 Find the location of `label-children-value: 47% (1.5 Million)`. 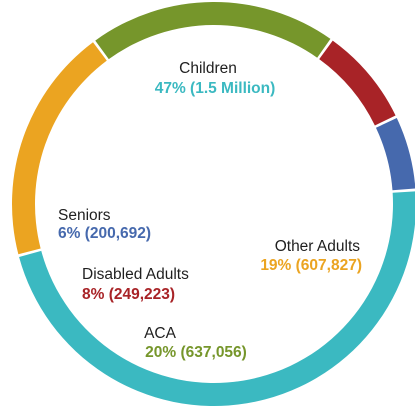

label-children-value: 47% (1.5 Million) is located at coordinates (215, 88).